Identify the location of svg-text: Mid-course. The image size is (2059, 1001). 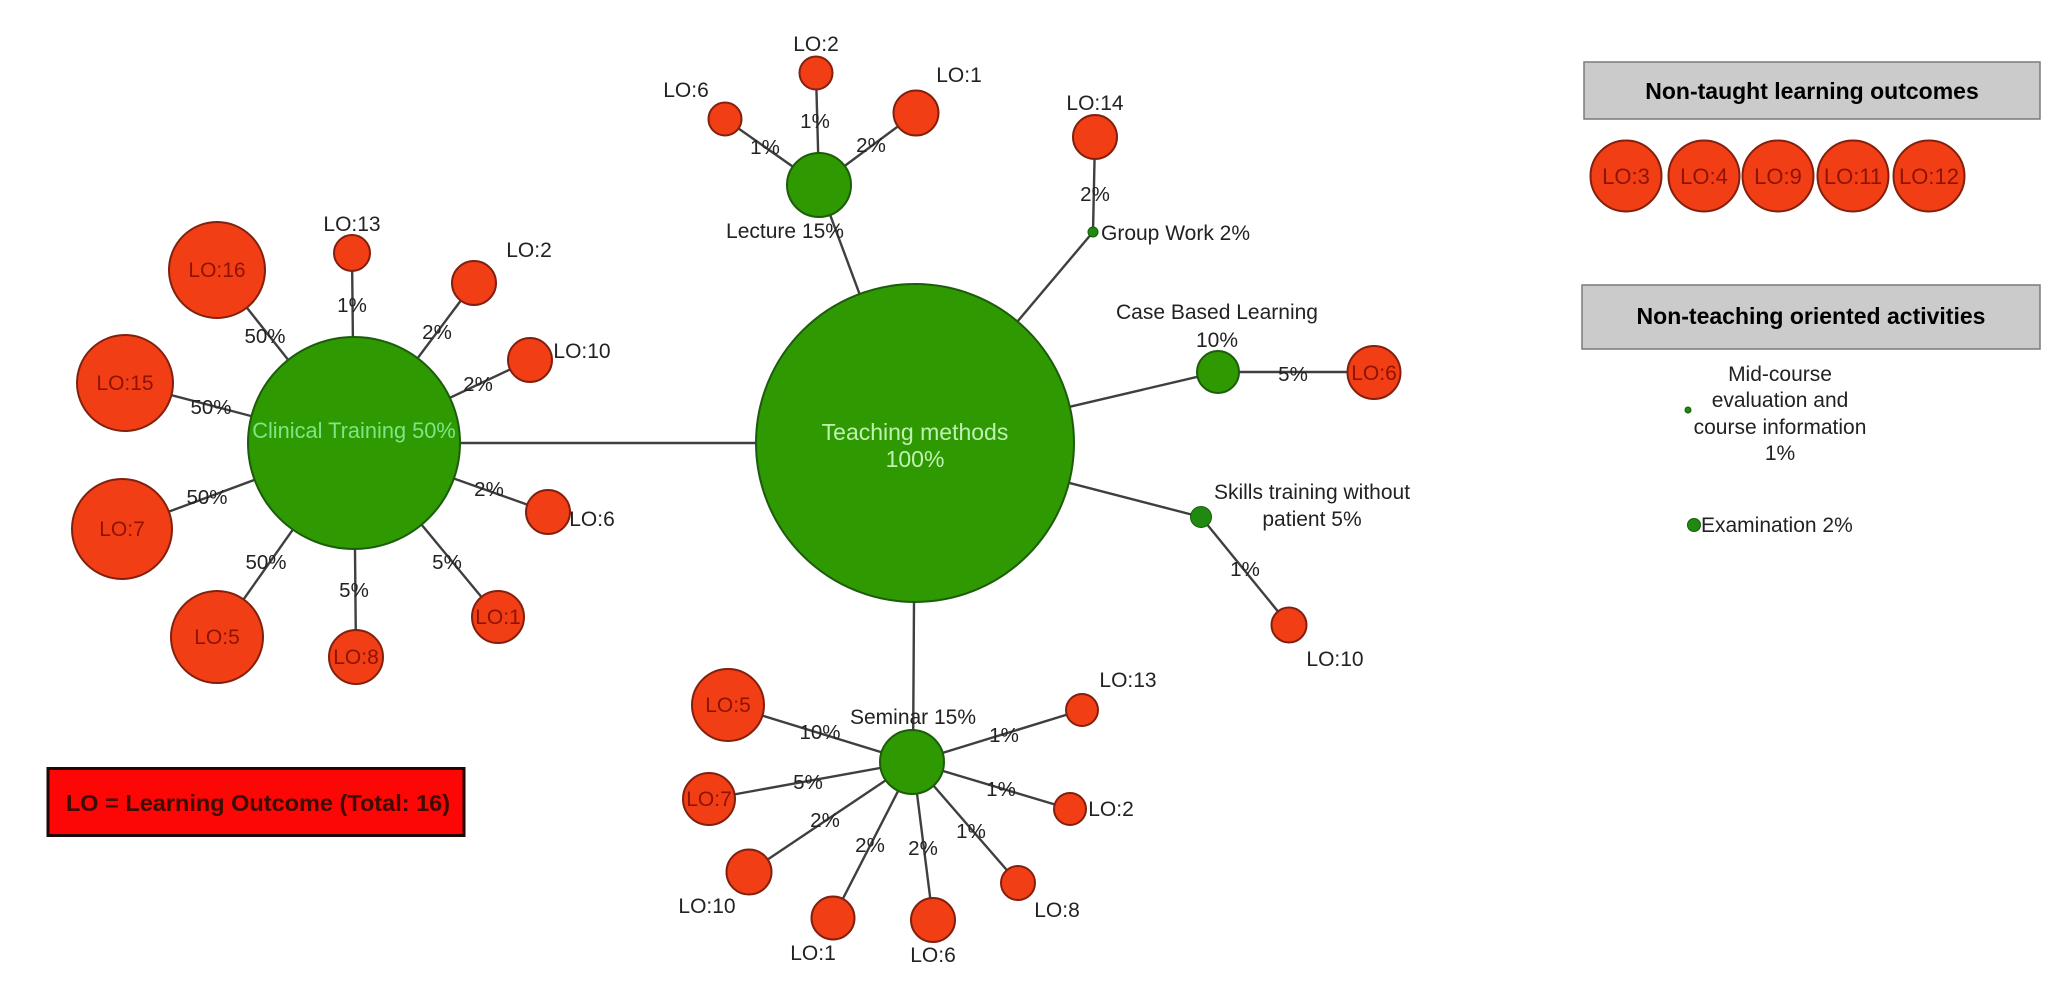
(1780, 374).